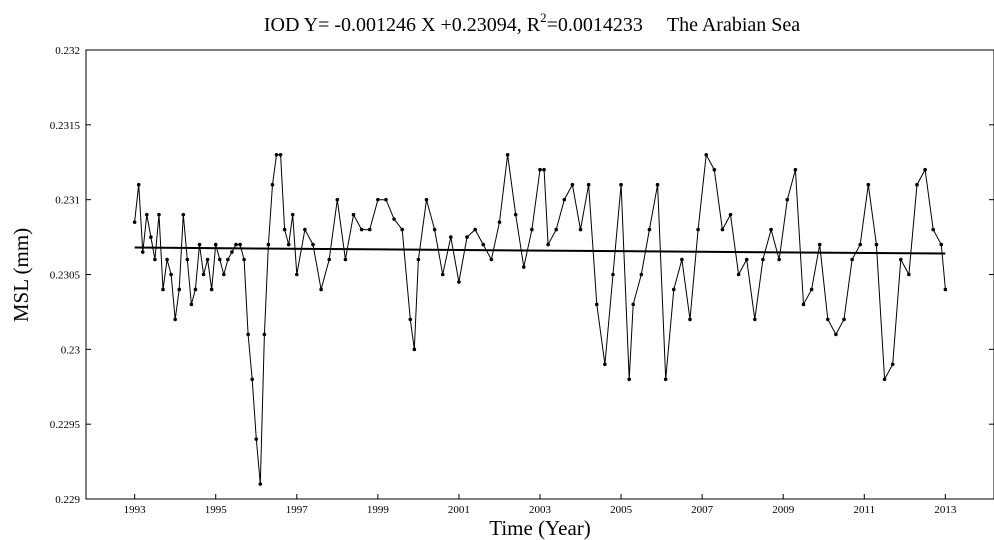 This screenshot has width=994, height=540. I want to click on x-tick-label: 1995, so click(216, 510).